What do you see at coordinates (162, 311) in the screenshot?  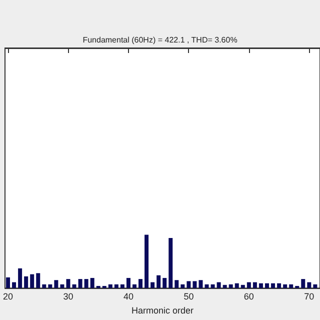 I see `x-axis-title: Harmonic order` at bounding box center [162, 311].